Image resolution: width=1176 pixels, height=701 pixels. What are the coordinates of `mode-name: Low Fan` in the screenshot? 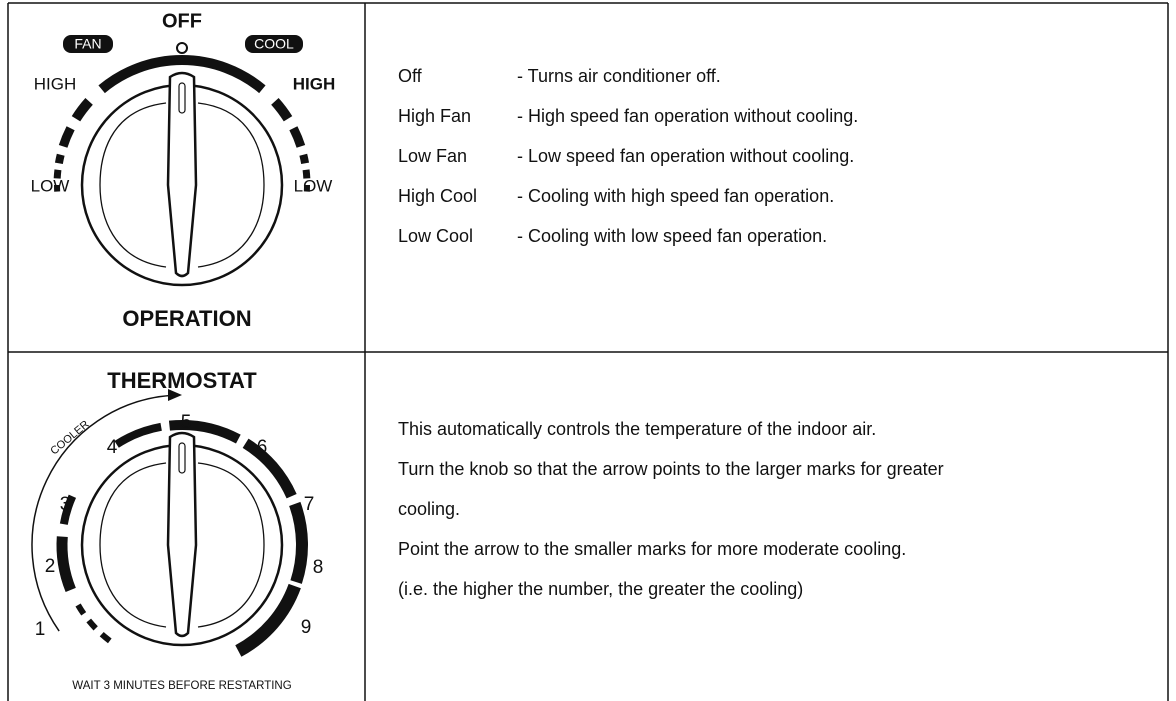 It's located at (432, 156).